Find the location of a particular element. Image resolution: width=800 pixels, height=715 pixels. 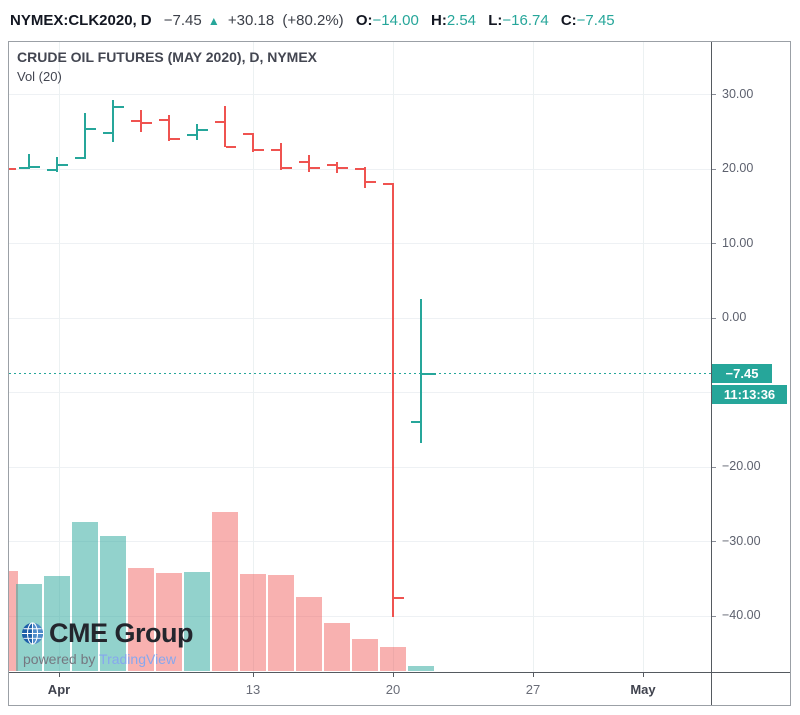

last-price-tag: −7.45 is located at coordinates (742, 373).